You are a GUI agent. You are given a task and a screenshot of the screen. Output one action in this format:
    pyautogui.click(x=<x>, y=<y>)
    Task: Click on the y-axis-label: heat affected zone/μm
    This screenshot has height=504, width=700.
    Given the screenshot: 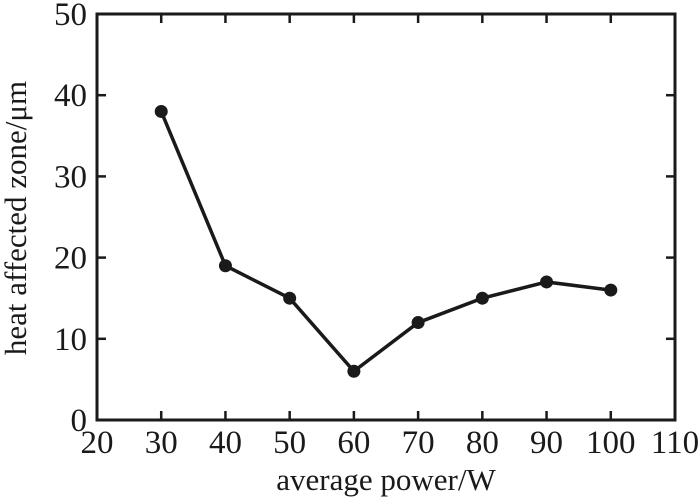 What is the action you would take?
    pyautogui.click(x=16, y=218)
    